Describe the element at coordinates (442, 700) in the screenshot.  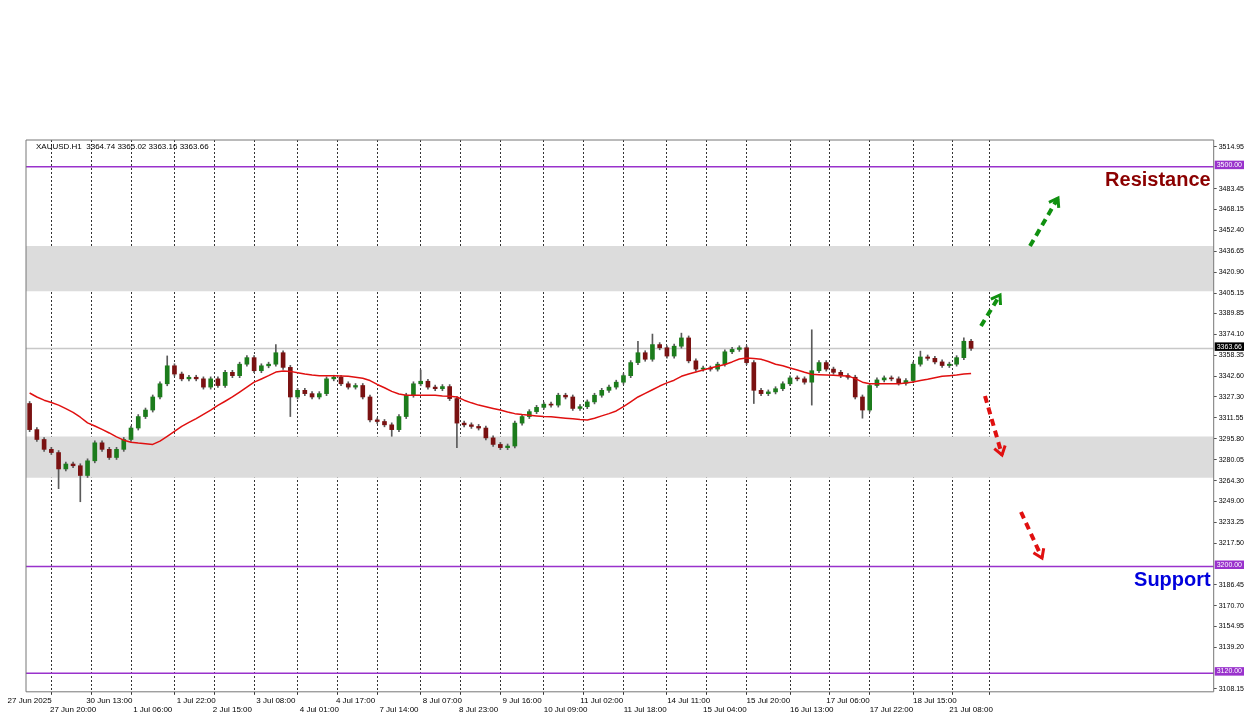
I see `x-tick-label: 8 Jul 07:00` at that location.